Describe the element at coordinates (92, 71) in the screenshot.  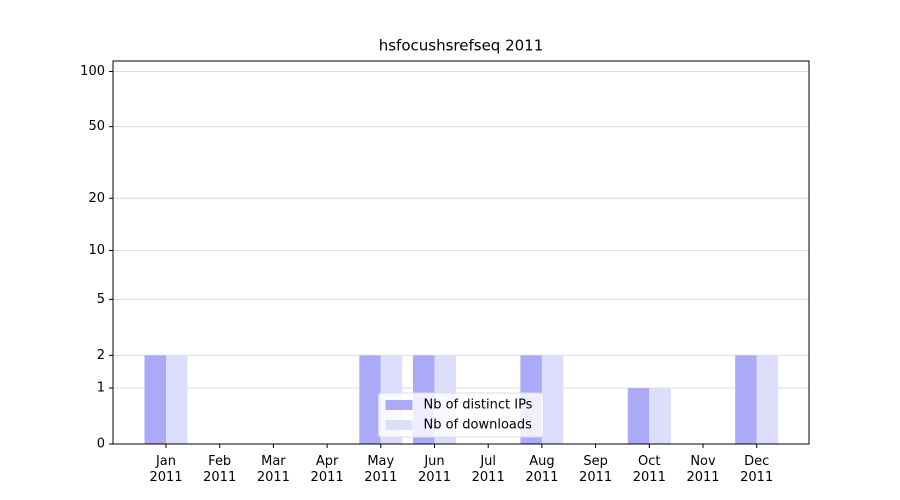
I see `y-tick-label: 100` at that location.